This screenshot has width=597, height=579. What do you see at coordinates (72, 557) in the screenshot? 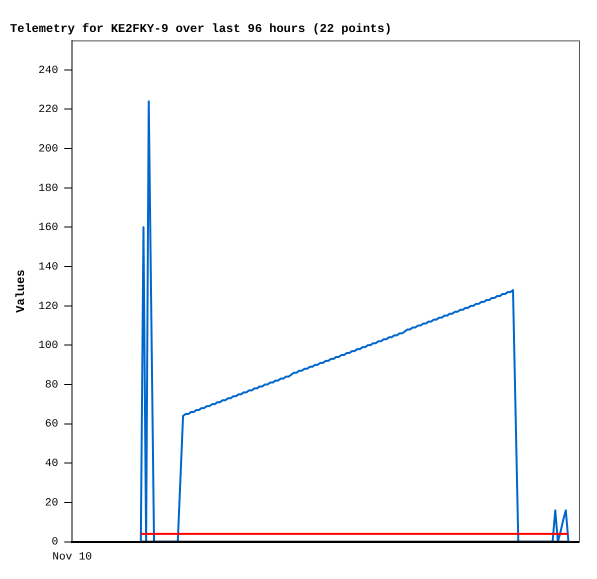
I see `x-tick-label: Nov 10` at bounding box center [72, 557].